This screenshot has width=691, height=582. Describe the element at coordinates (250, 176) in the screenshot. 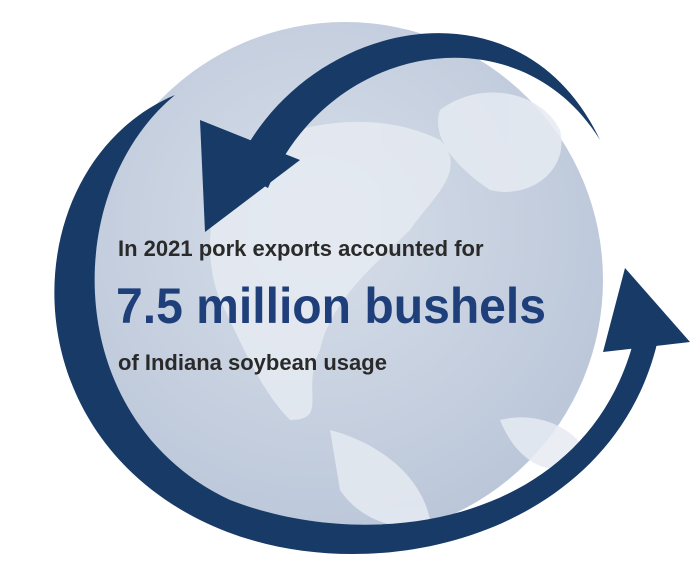

I see `upper-arrow-head` at that location.